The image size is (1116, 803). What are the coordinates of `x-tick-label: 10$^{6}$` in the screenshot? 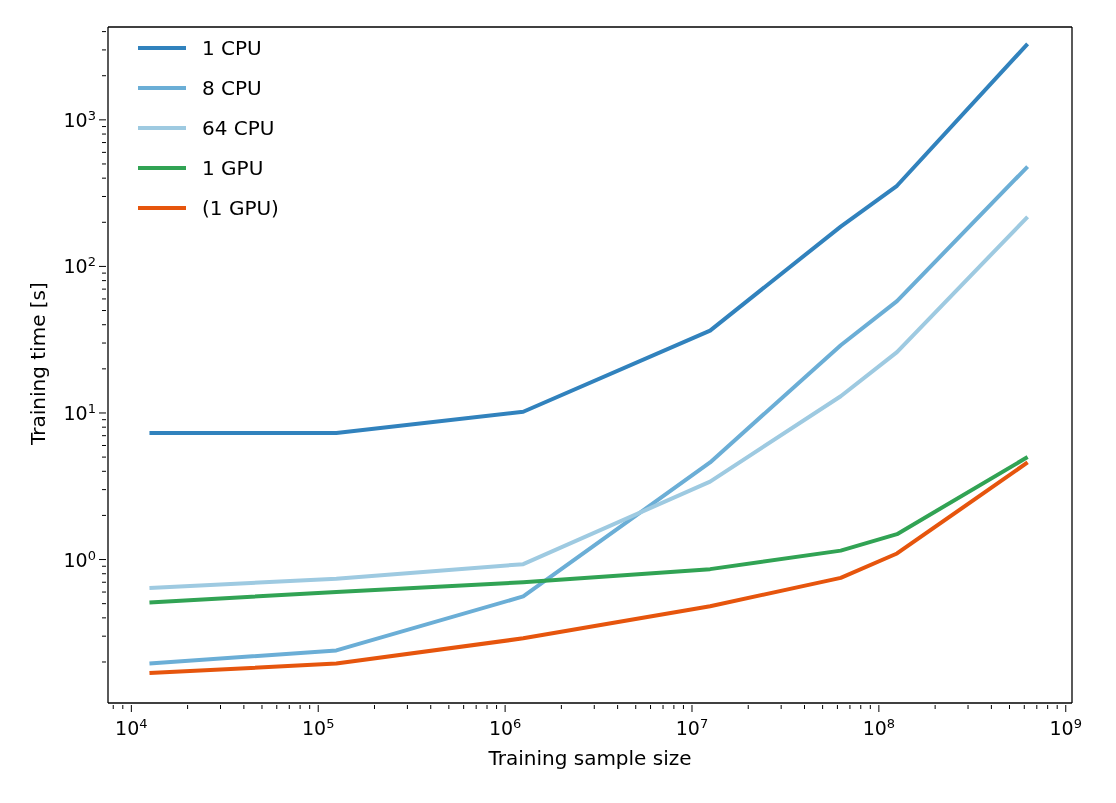 It's located at (505, 727).